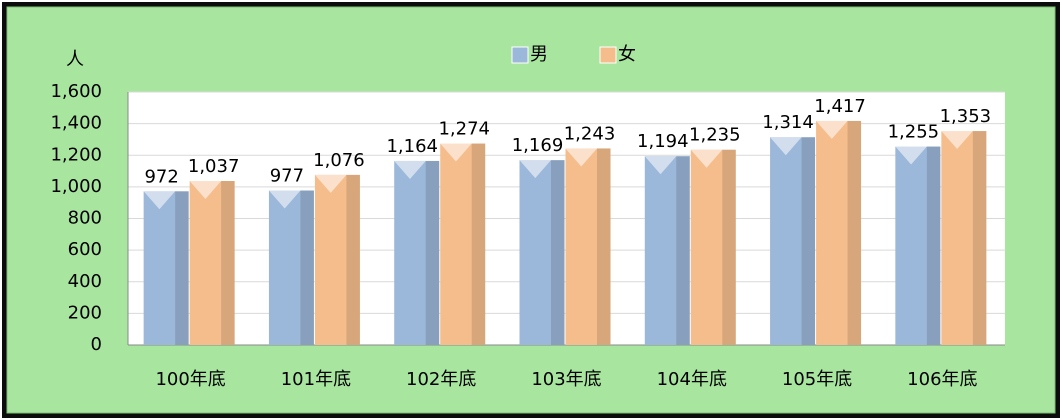  I want to click on x-tick-label: 104年底, so click(692, 379).